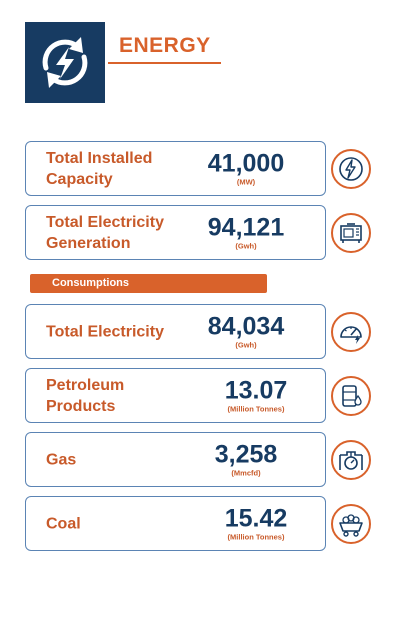 This screenshot has height=618, width=400. Describe the element at coordinates (90, 283) in the screenshot. I see `section-label: Consumptions` at that location.